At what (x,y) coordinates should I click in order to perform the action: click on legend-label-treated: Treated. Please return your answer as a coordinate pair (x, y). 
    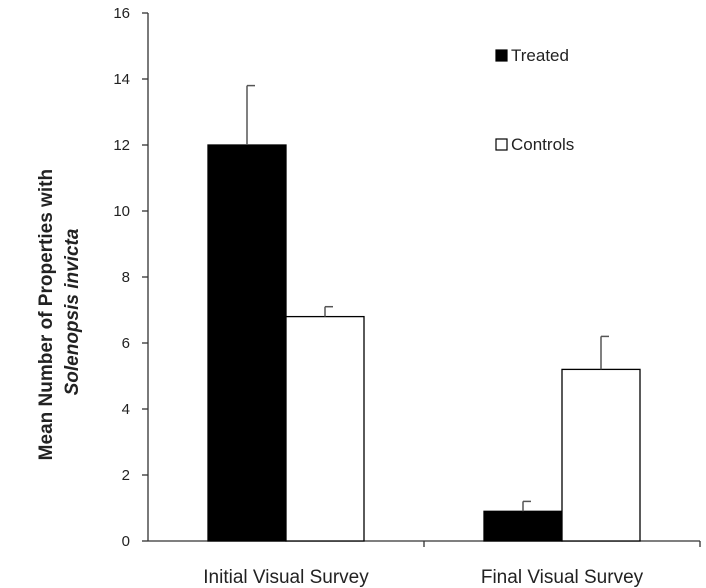
    Looking at the image, I should click on (540, 55).